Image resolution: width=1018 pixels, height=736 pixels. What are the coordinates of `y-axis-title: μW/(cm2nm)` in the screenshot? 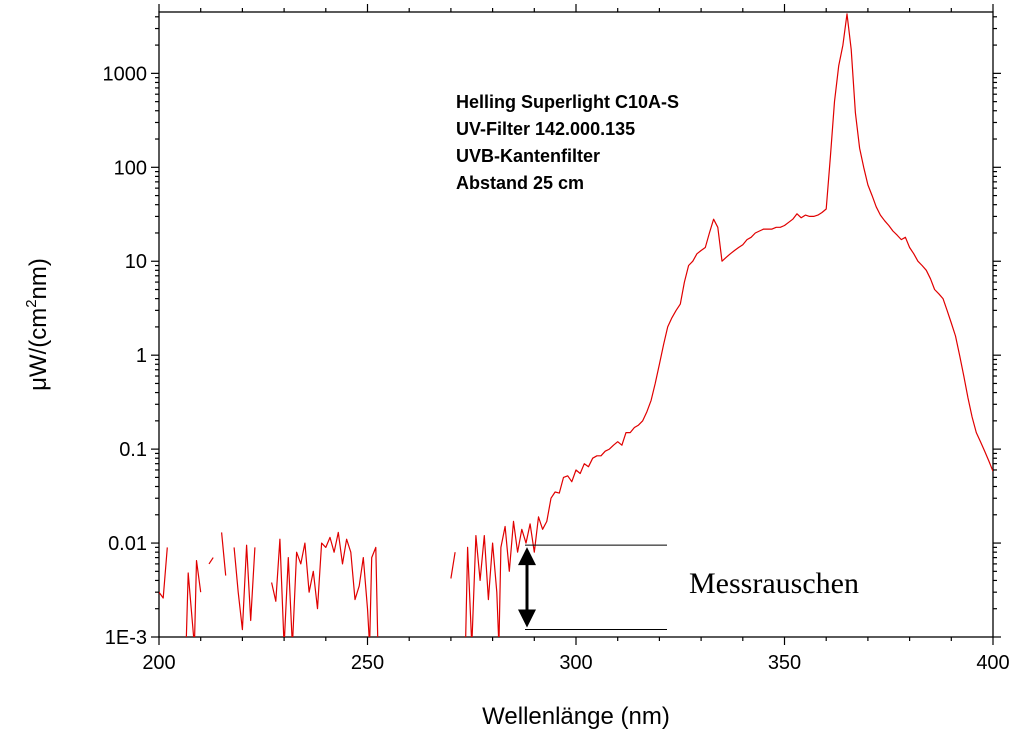 It's located at (37, 324).